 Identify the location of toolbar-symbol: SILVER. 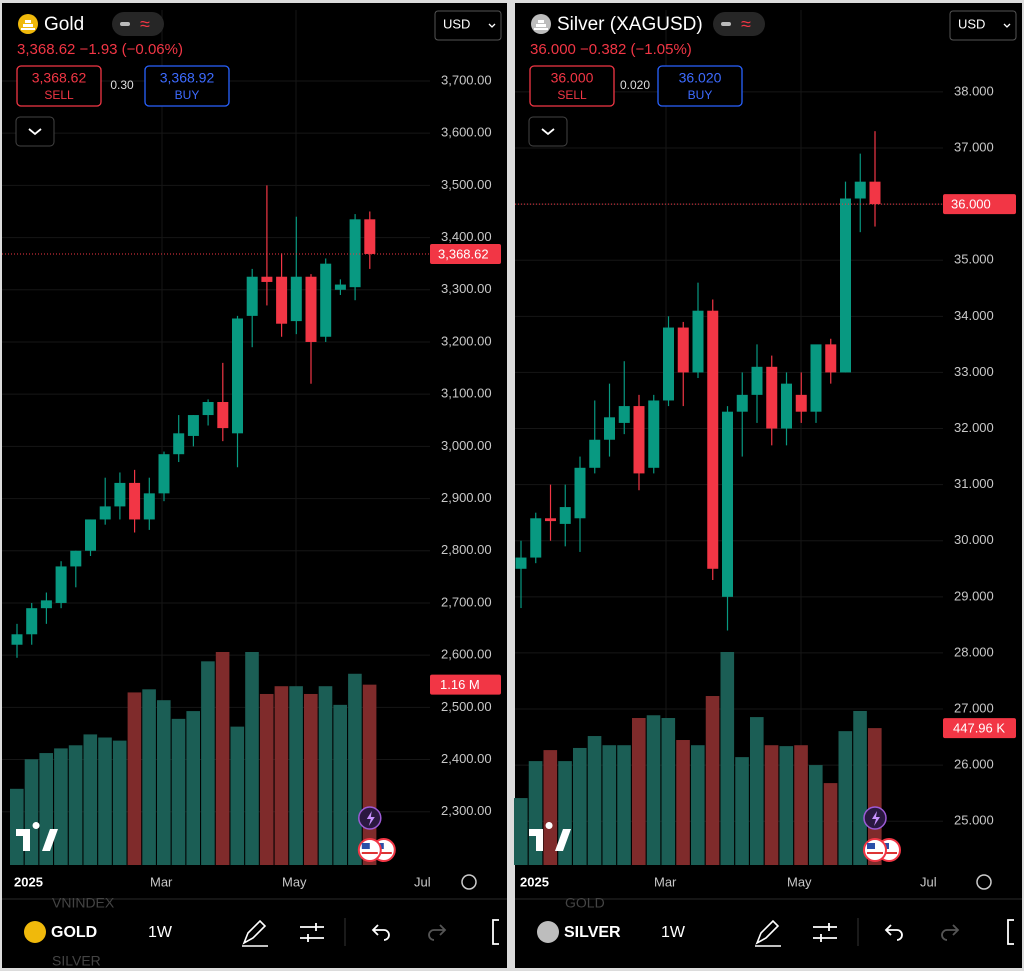
(592, 932).